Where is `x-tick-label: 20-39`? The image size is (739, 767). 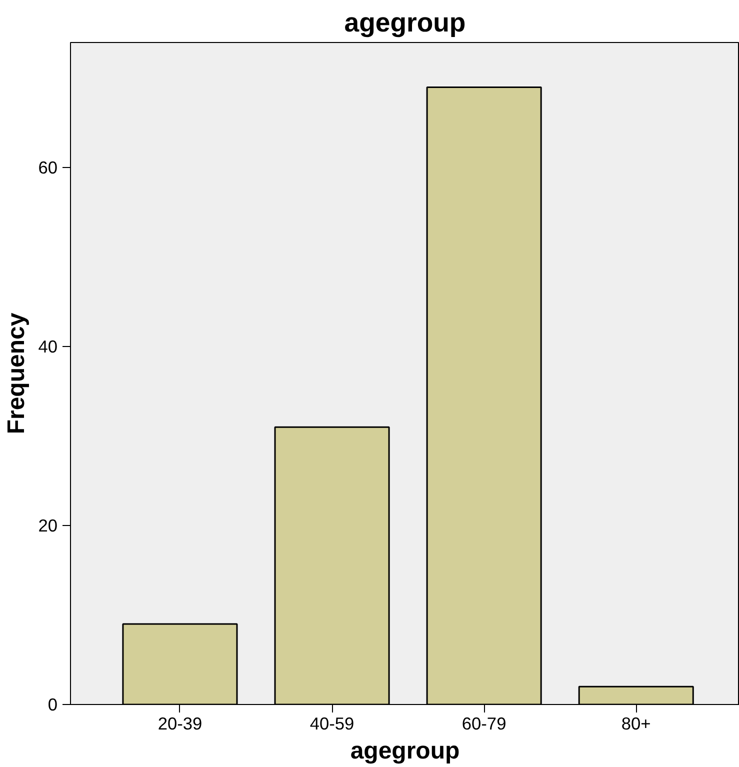 x-tick-label: 20-39 is located at coordinates (180, 724).